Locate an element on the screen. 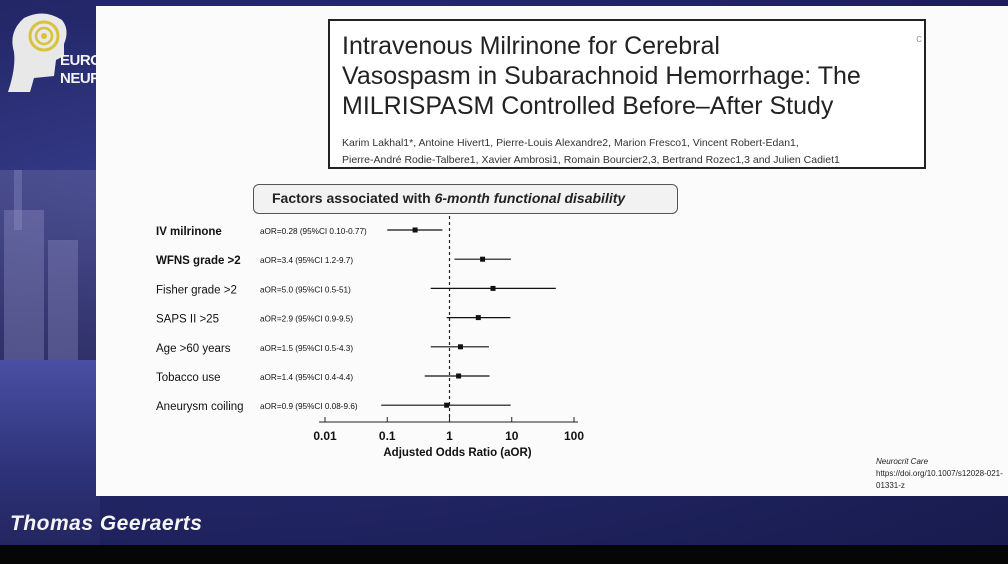  x-axis-label: Adjusted Odds Ratio (aOR) is located at coordinates (457, 453).